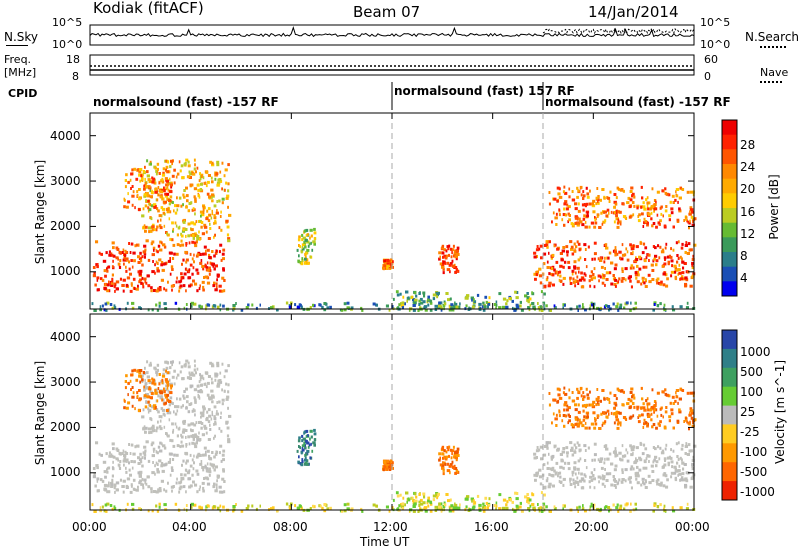  What do you see at coordinates (744, 278) in the screenshot?
I see `power-cb-4: 4` at bounding box center [744, 278].